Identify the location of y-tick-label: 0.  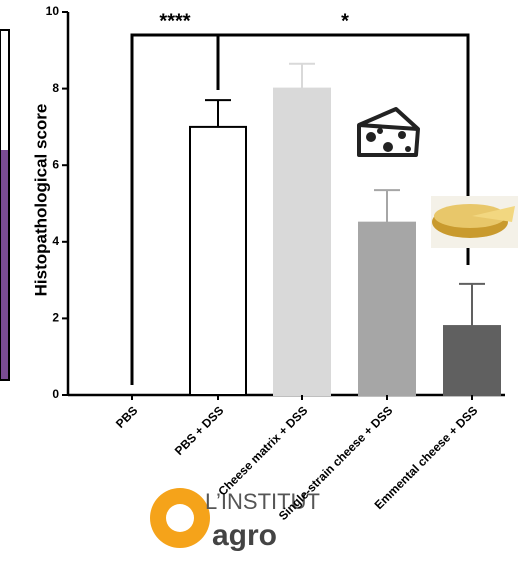
(55, 394).